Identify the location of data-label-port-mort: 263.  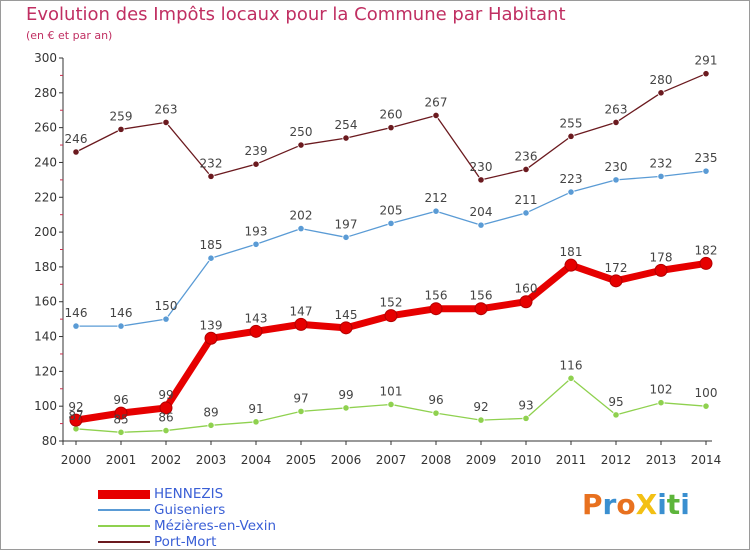
(166, 109).